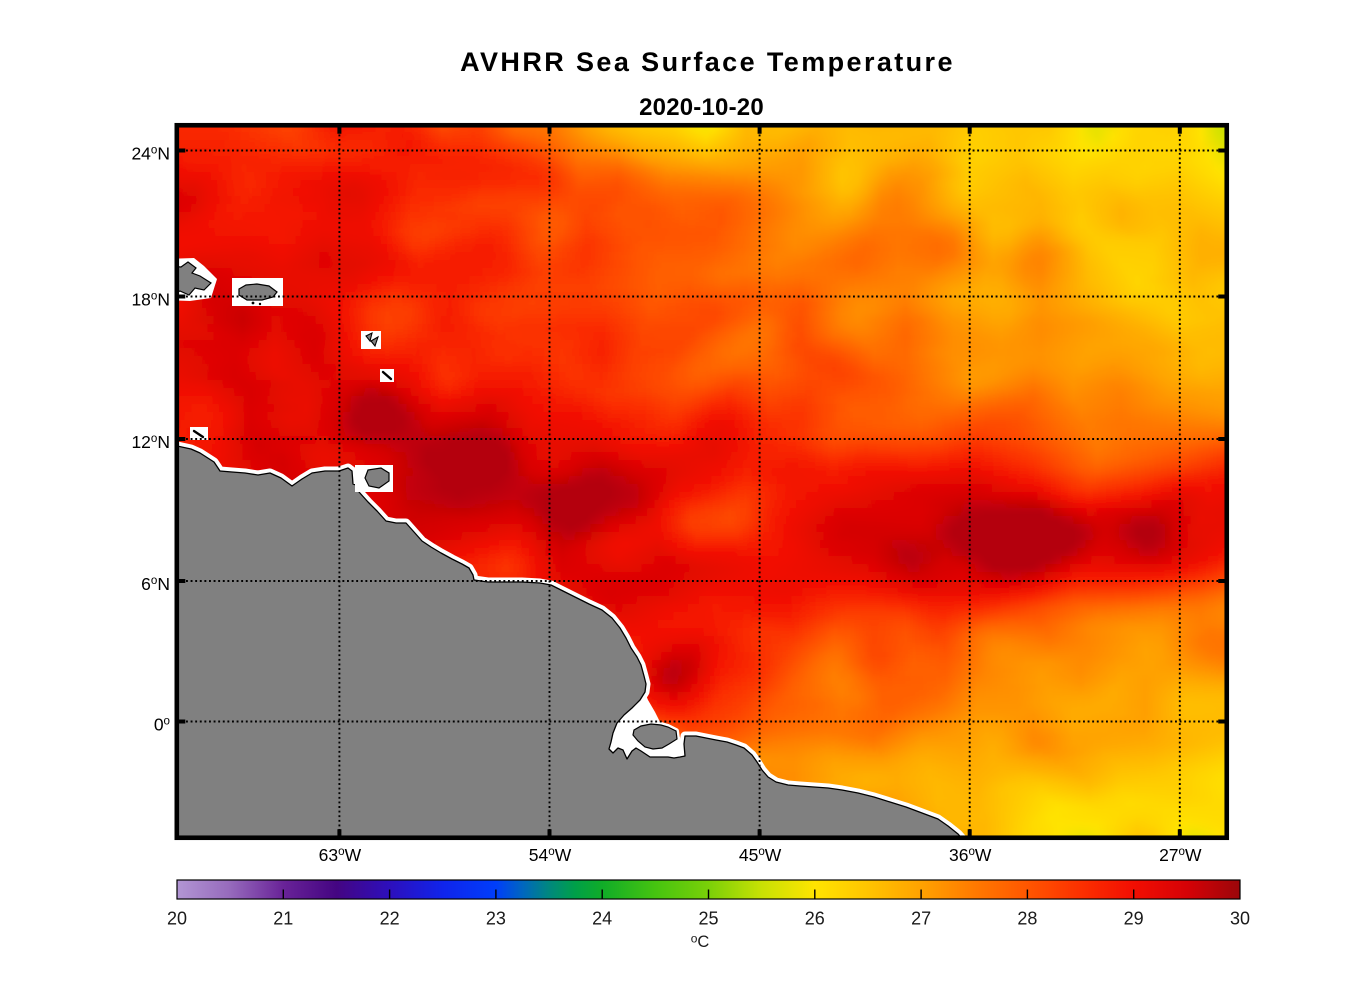  What do you see at coordinates (150, 442) in the screenshot?
I see `svg-text: 12oN` at bounding box center [150, 442].